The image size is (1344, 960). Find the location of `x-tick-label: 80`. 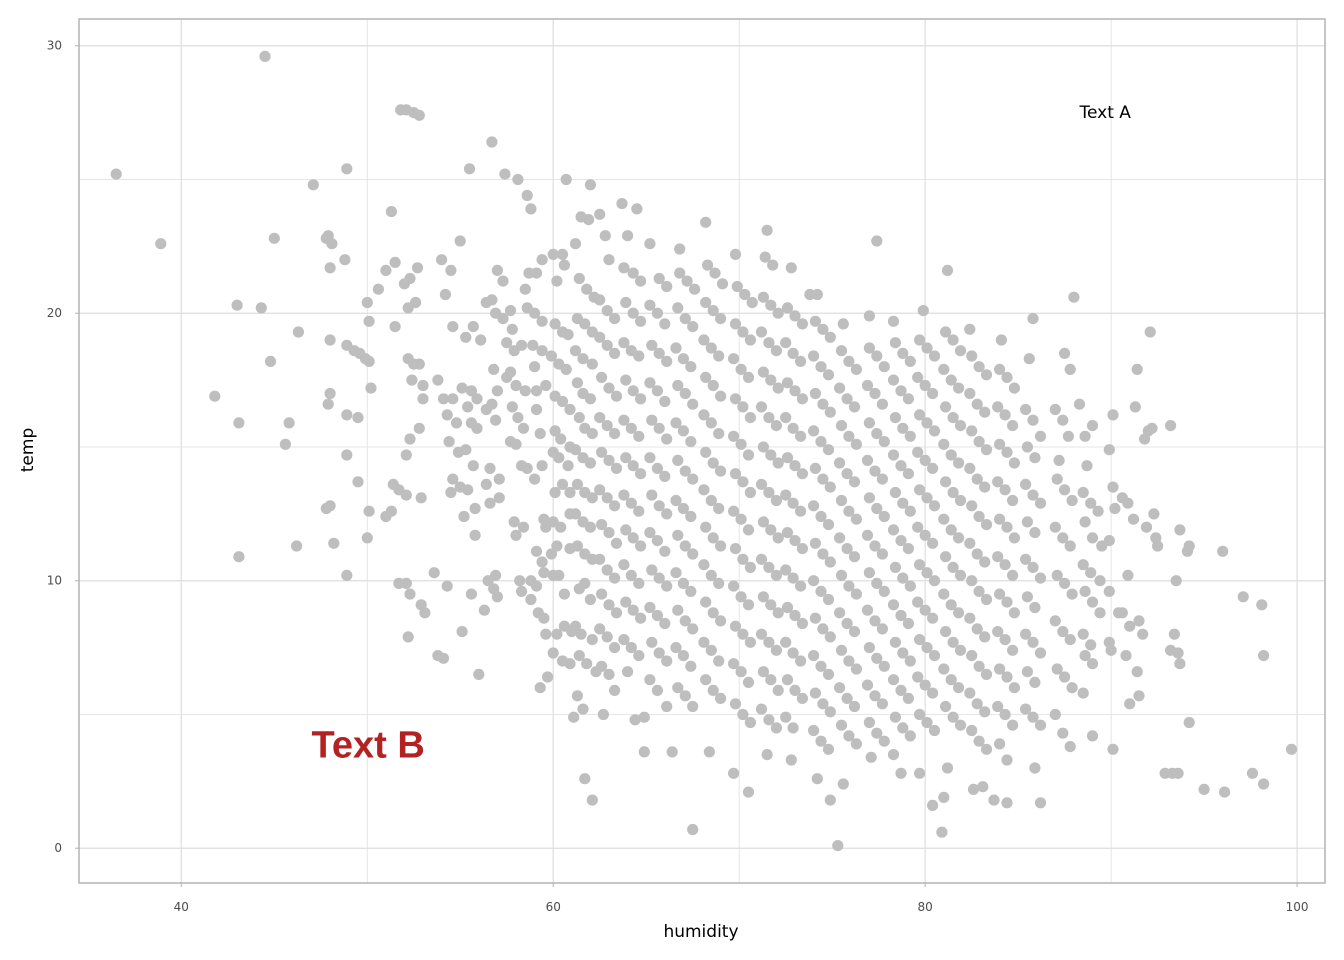

x-tick-label: 80 is located at coordinates (925, 907).